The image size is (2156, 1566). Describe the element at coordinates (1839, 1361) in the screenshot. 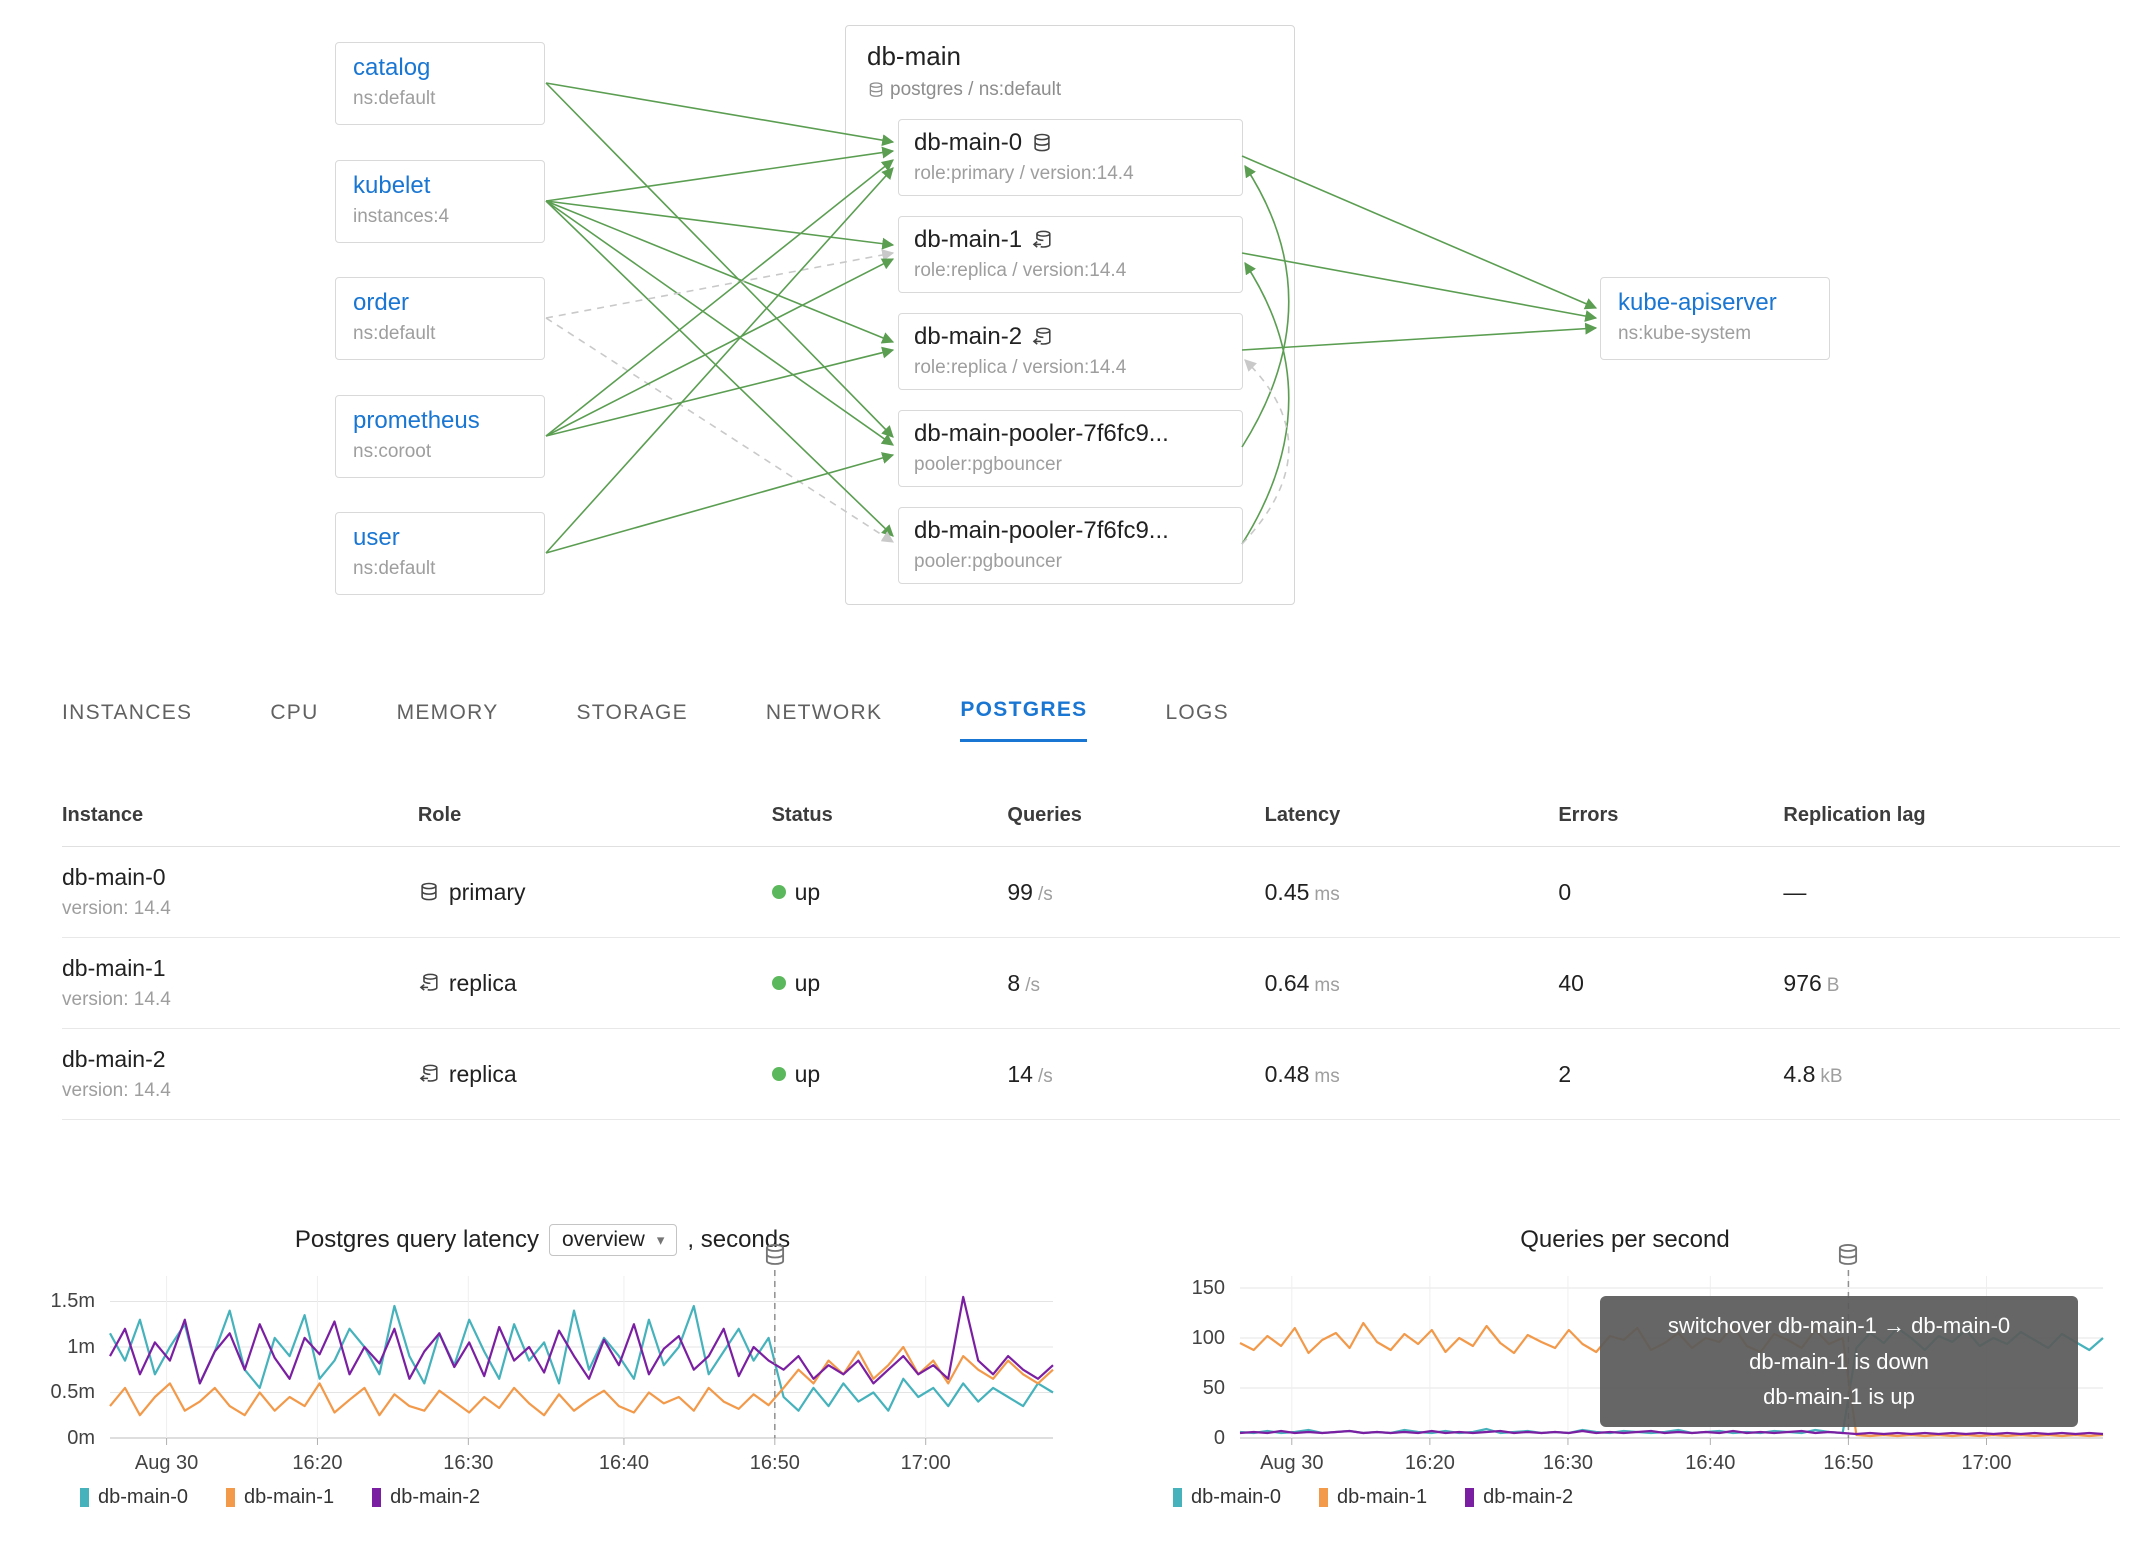

I see `annotation-tooltip-line: db-main-1 is down` at that location.